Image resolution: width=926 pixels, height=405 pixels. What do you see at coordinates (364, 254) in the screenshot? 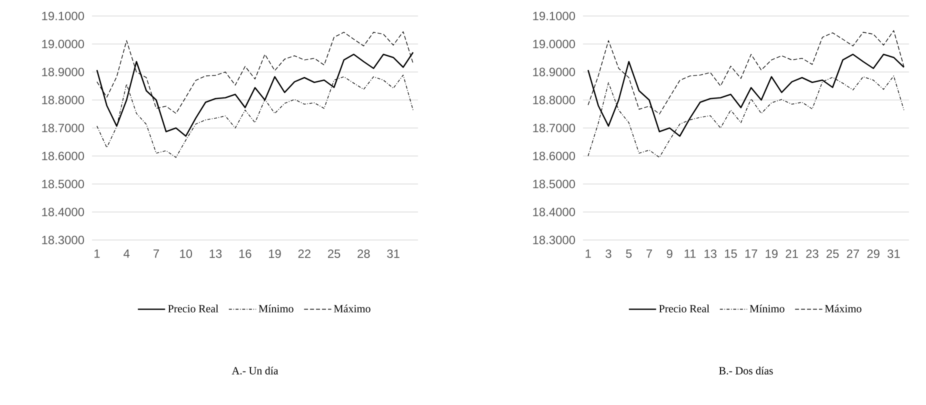
I see `x-tick-label: 28` at bounding box center [364, 254].